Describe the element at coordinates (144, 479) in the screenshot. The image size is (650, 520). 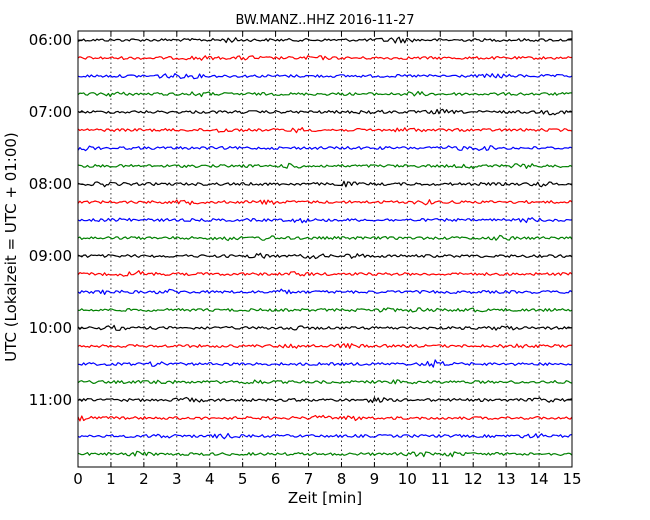
I see `x-tick-label: 2` at that location.